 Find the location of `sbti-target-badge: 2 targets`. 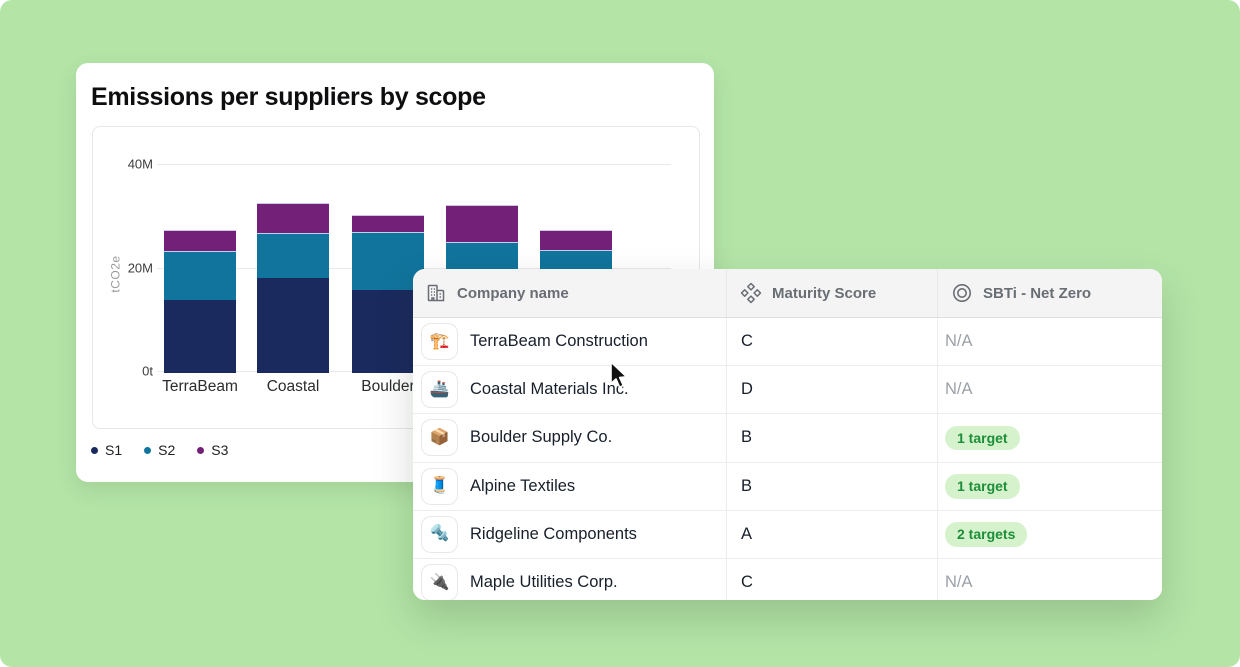

sbti-target-badge: 2 targets is located at coordinates (986, 534).